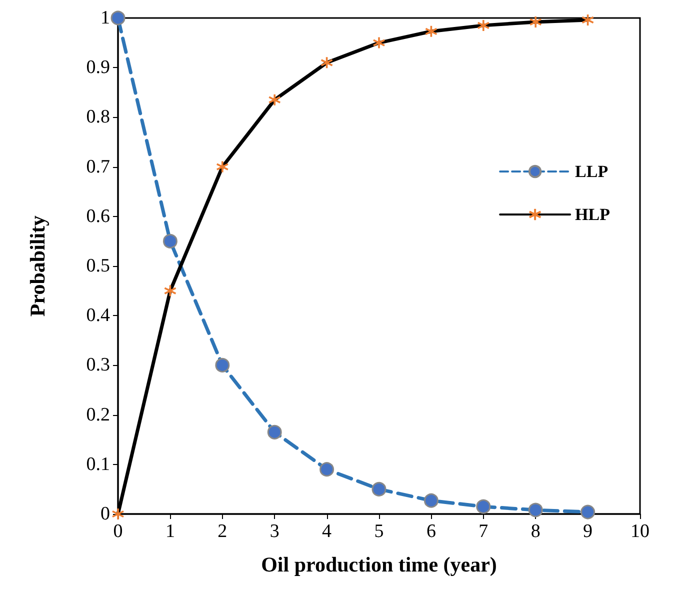 This screenshot has width=675, height=604. I want to click on x-tick-label: 8, so click(535, 531).